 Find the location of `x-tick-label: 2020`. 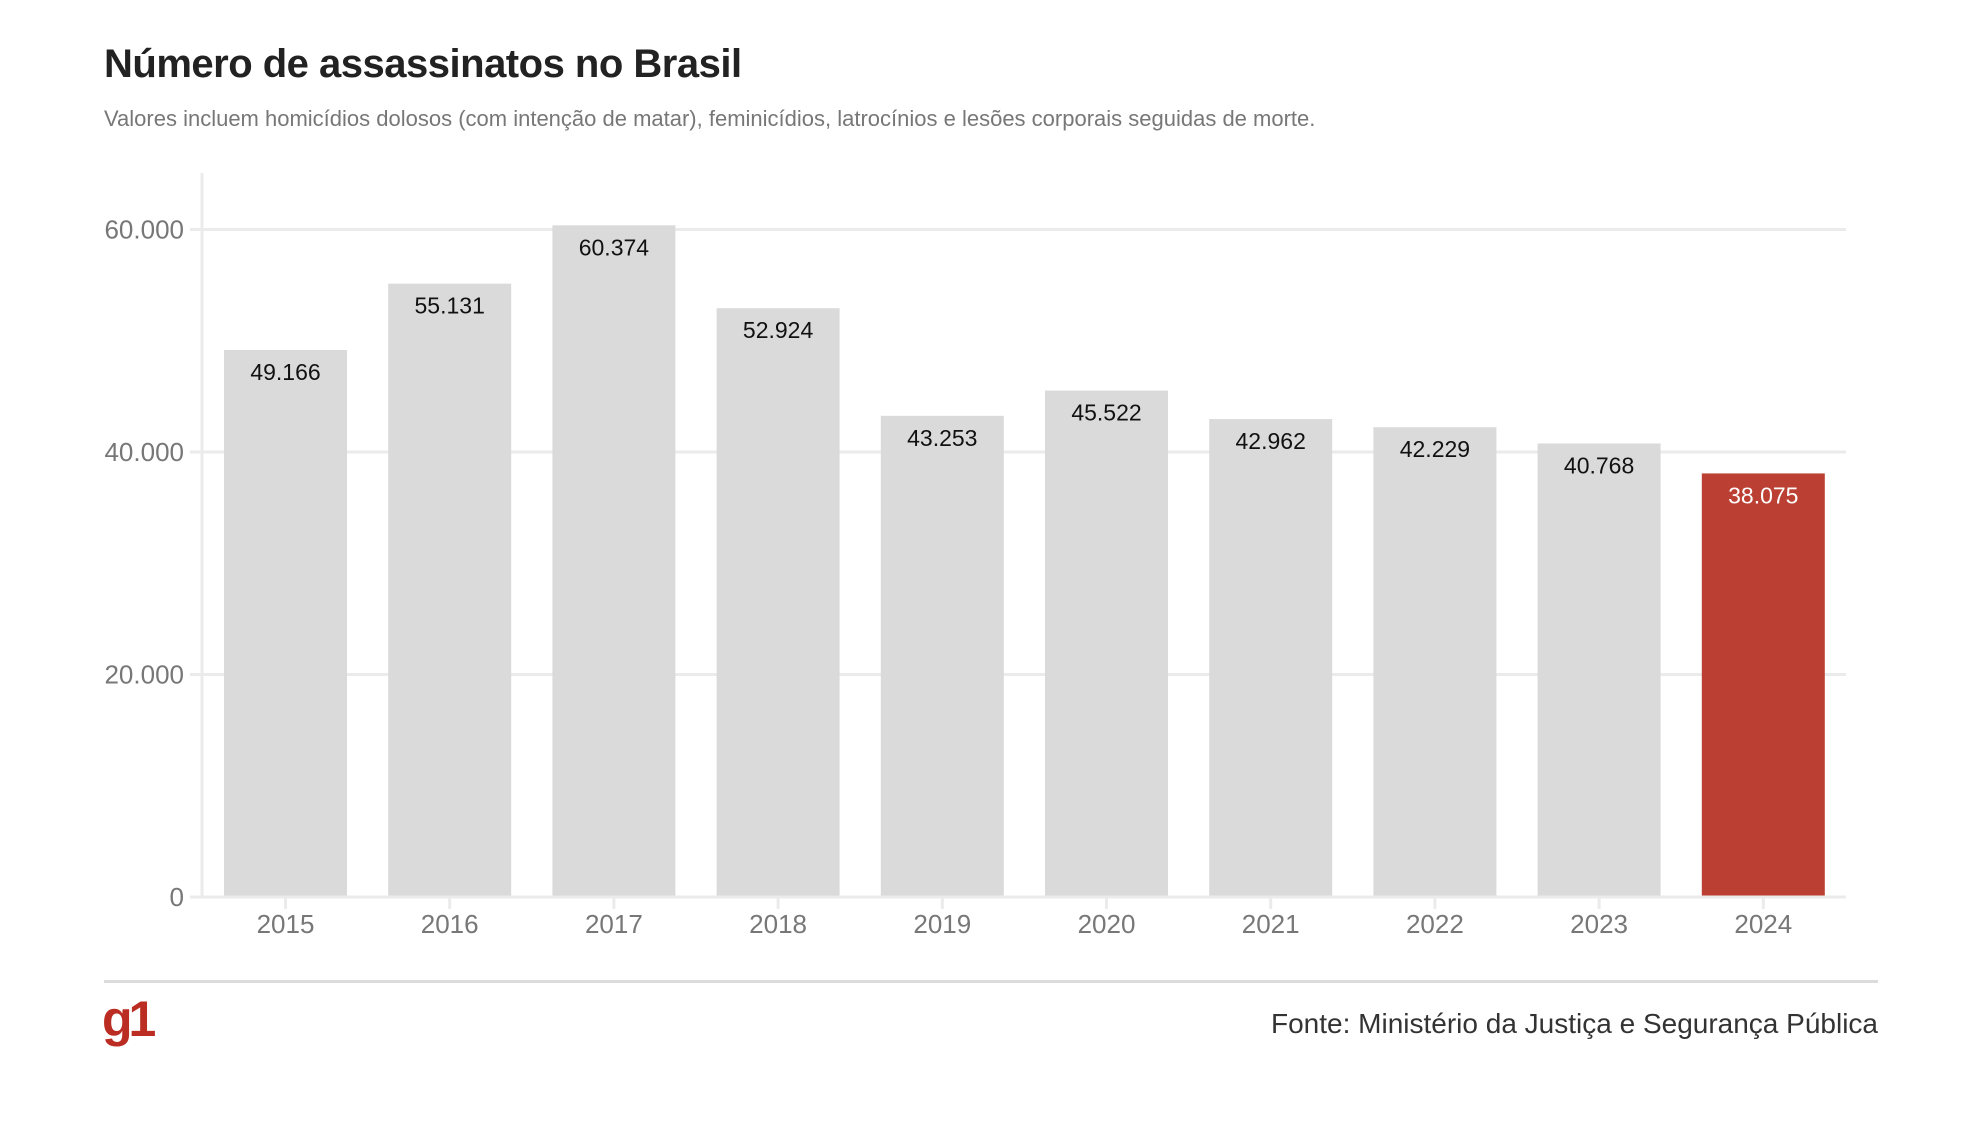

x-tick-label: 2020 is located at coordinates (1107, 924).